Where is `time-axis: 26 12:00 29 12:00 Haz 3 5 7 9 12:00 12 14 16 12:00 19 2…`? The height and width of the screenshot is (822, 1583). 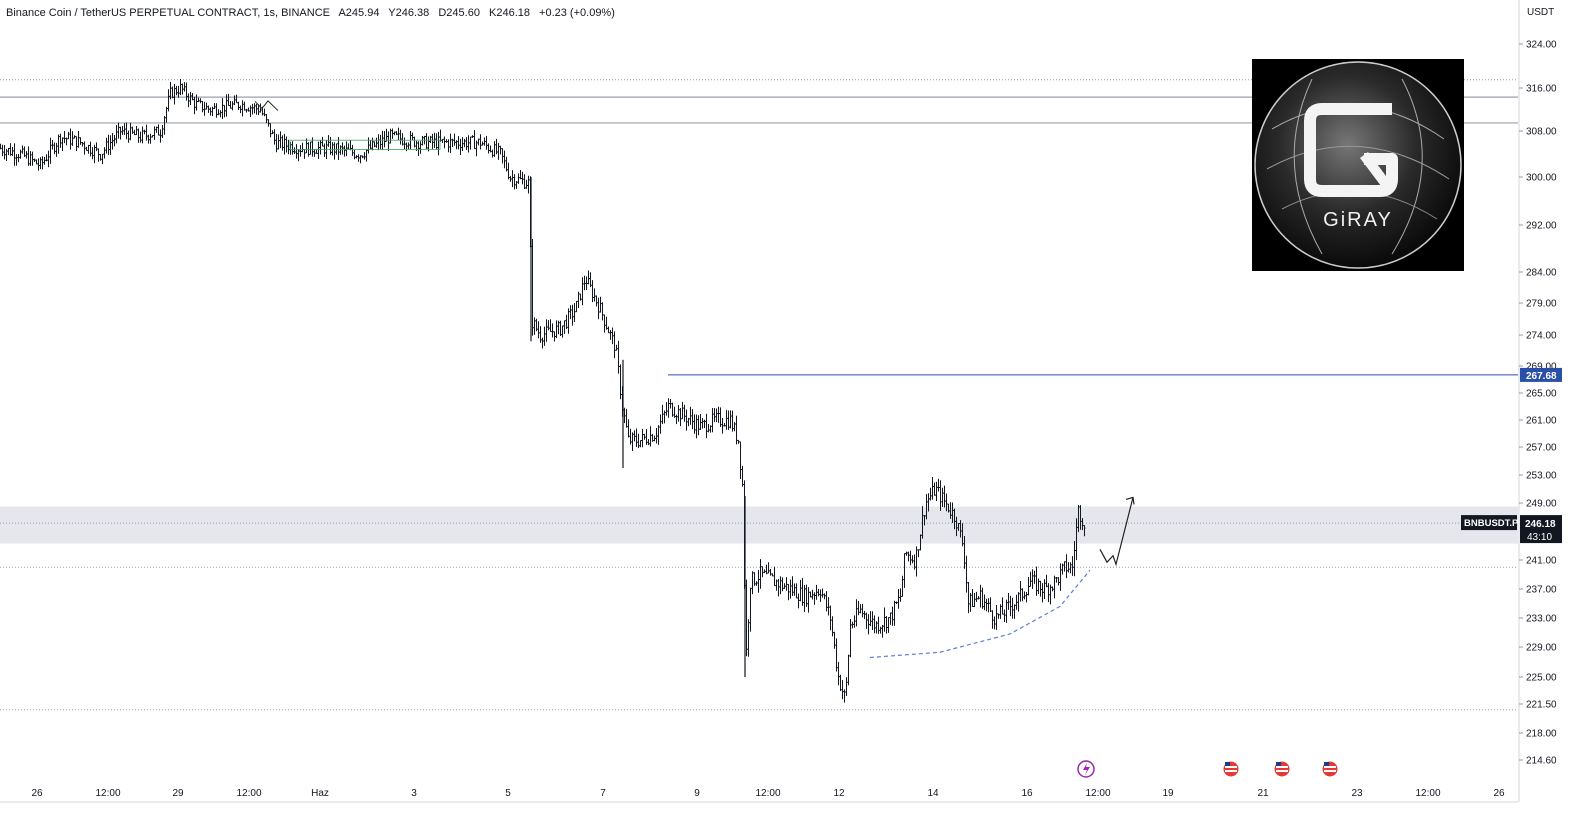
time-axis: 26 12:00 29 12:00 Haz 3 5 7 9 12:00 12 14 16 12:00 19 2… is located at coordinates (759, 795).